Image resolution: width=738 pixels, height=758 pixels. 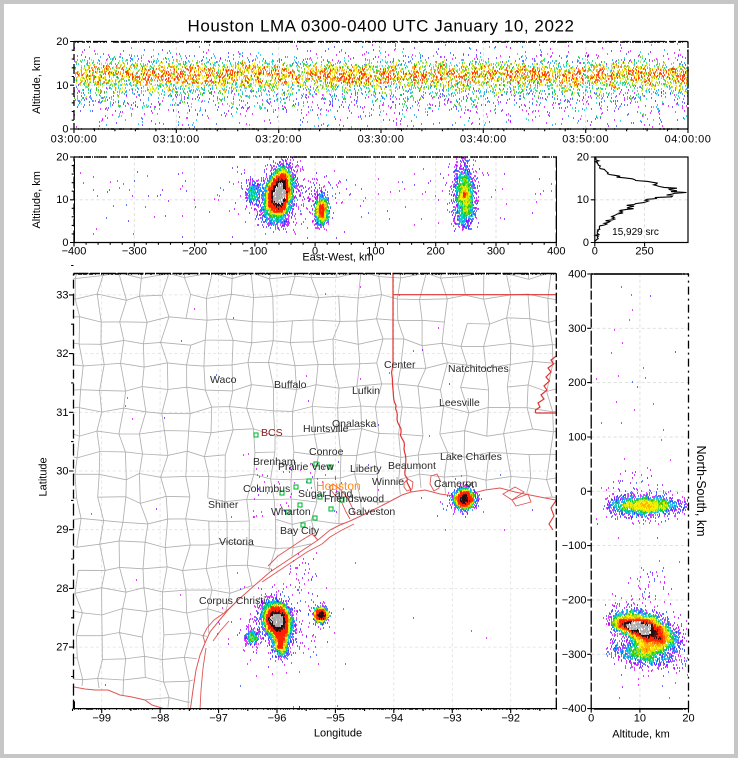 I want to click on svg-text: Corpus Christi, so click(x=232, y=601).